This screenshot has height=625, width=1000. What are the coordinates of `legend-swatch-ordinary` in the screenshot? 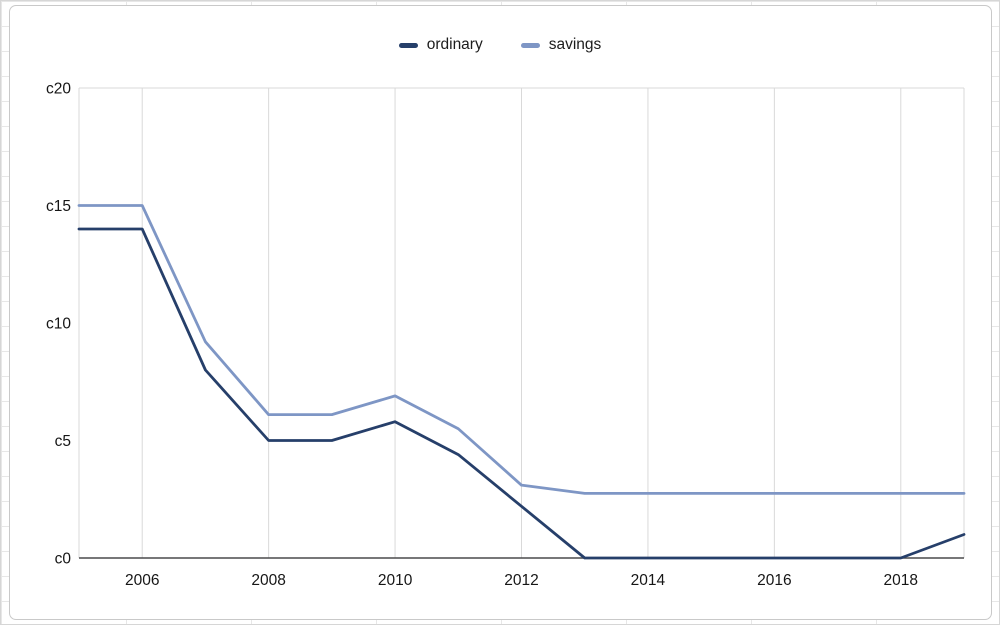 It's located at (408, 45).